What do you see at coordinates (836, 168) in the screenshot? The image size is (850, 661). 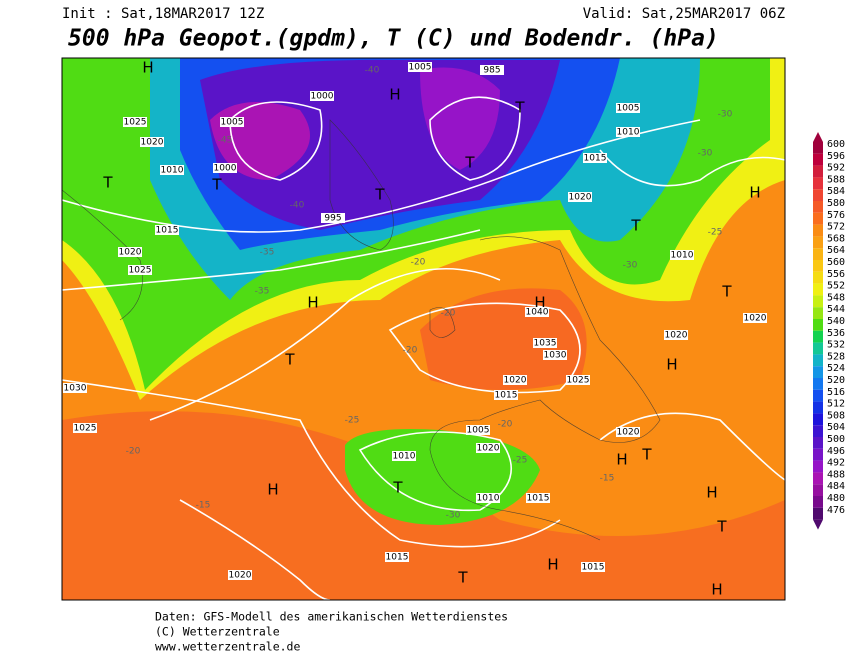 I see `colorbar-label: 592` at bounding box center [836, 168].